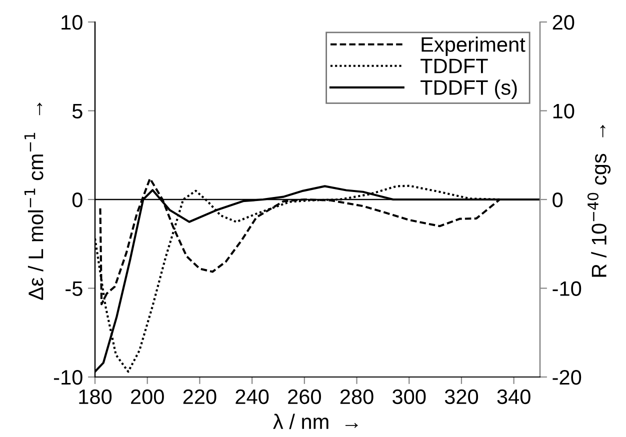 The width and height of the screenshot is (626, 437). I want to click on x-tick-label: 280, so click(357, 396).